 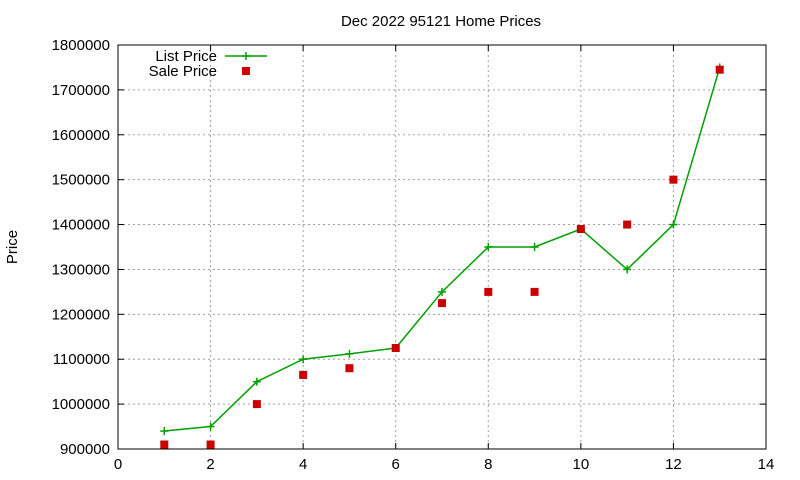 I want to click on legend-marker-list-price, so click(x=246, y=56).